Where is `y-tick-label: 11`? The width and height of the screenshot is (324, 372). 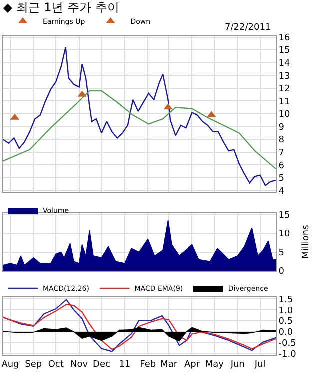 y-tick-label: 11 is located at coordinates (284, 102).